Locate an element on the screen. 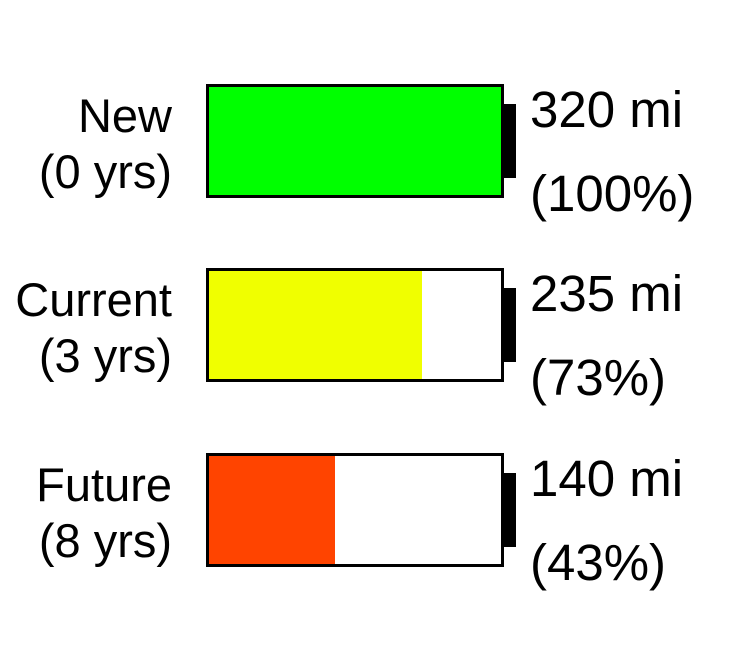  battery-label: New (0 yrs) is located at coordinates (105, 144).